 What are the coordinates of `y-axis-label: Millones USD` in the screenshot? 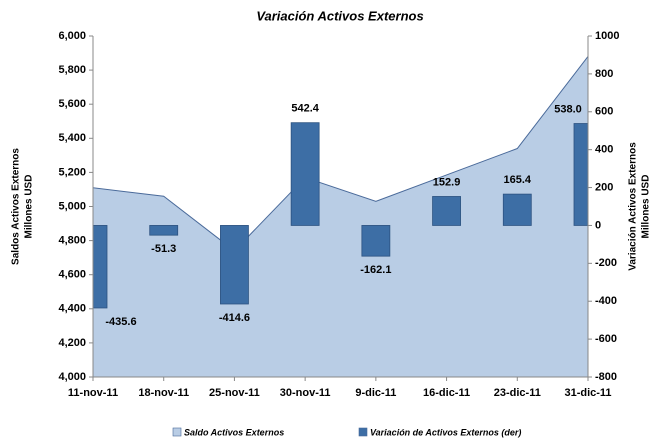 It's located at (29, 207).